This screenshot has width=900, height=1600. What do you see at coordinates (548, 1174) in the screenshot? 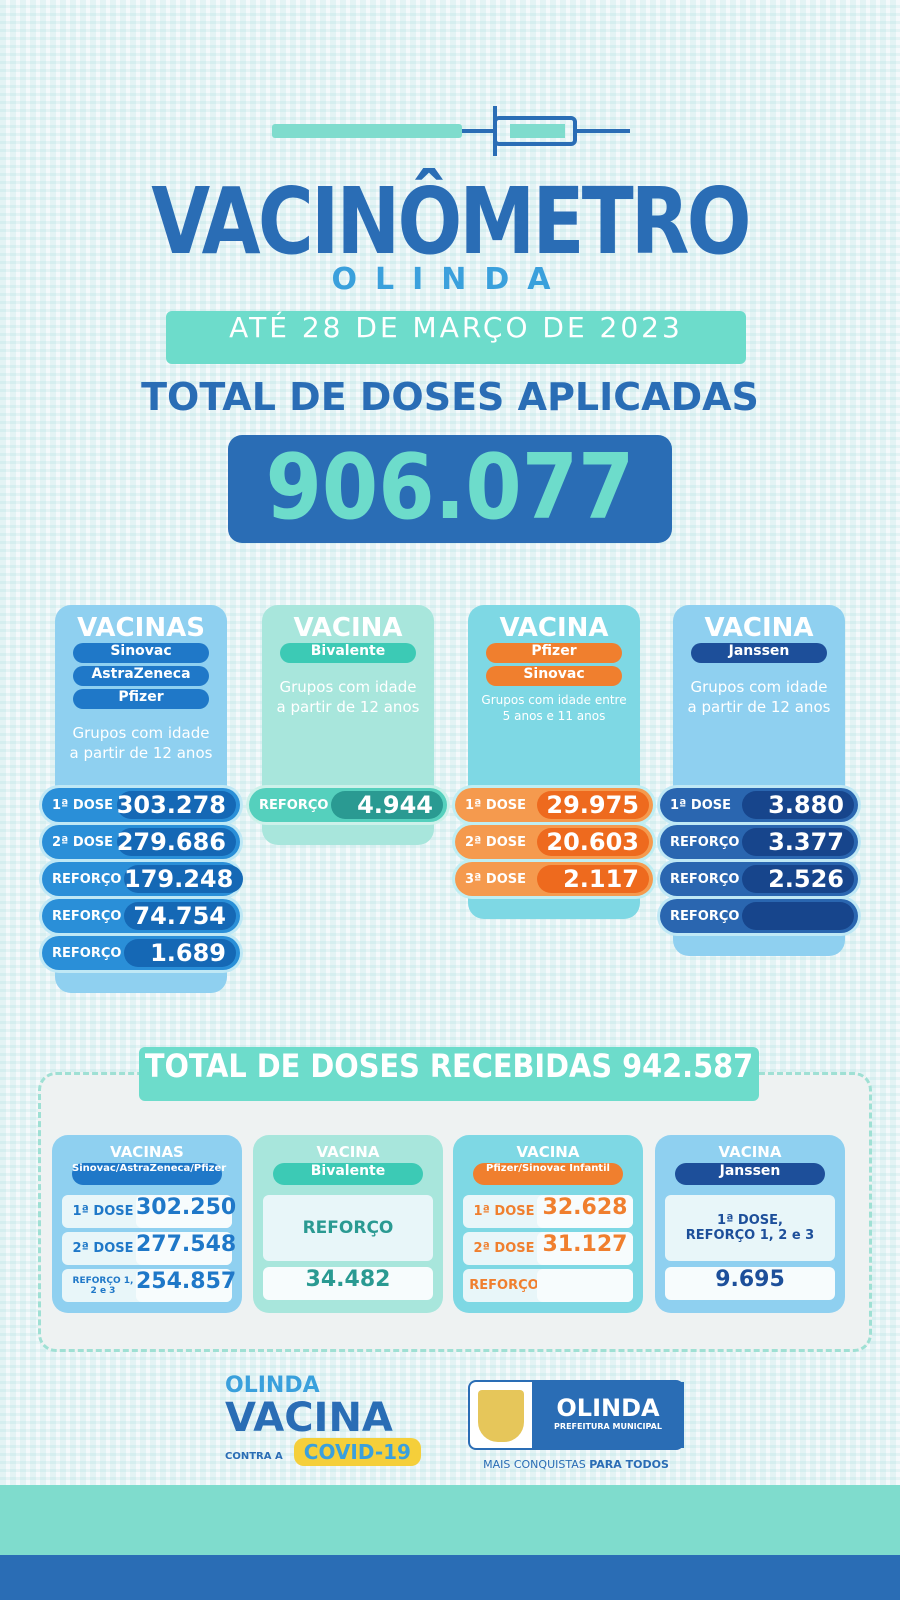
I see `brand-pill: Pfizer/Sinovac Infantil` at bounding box center [548, 1174].